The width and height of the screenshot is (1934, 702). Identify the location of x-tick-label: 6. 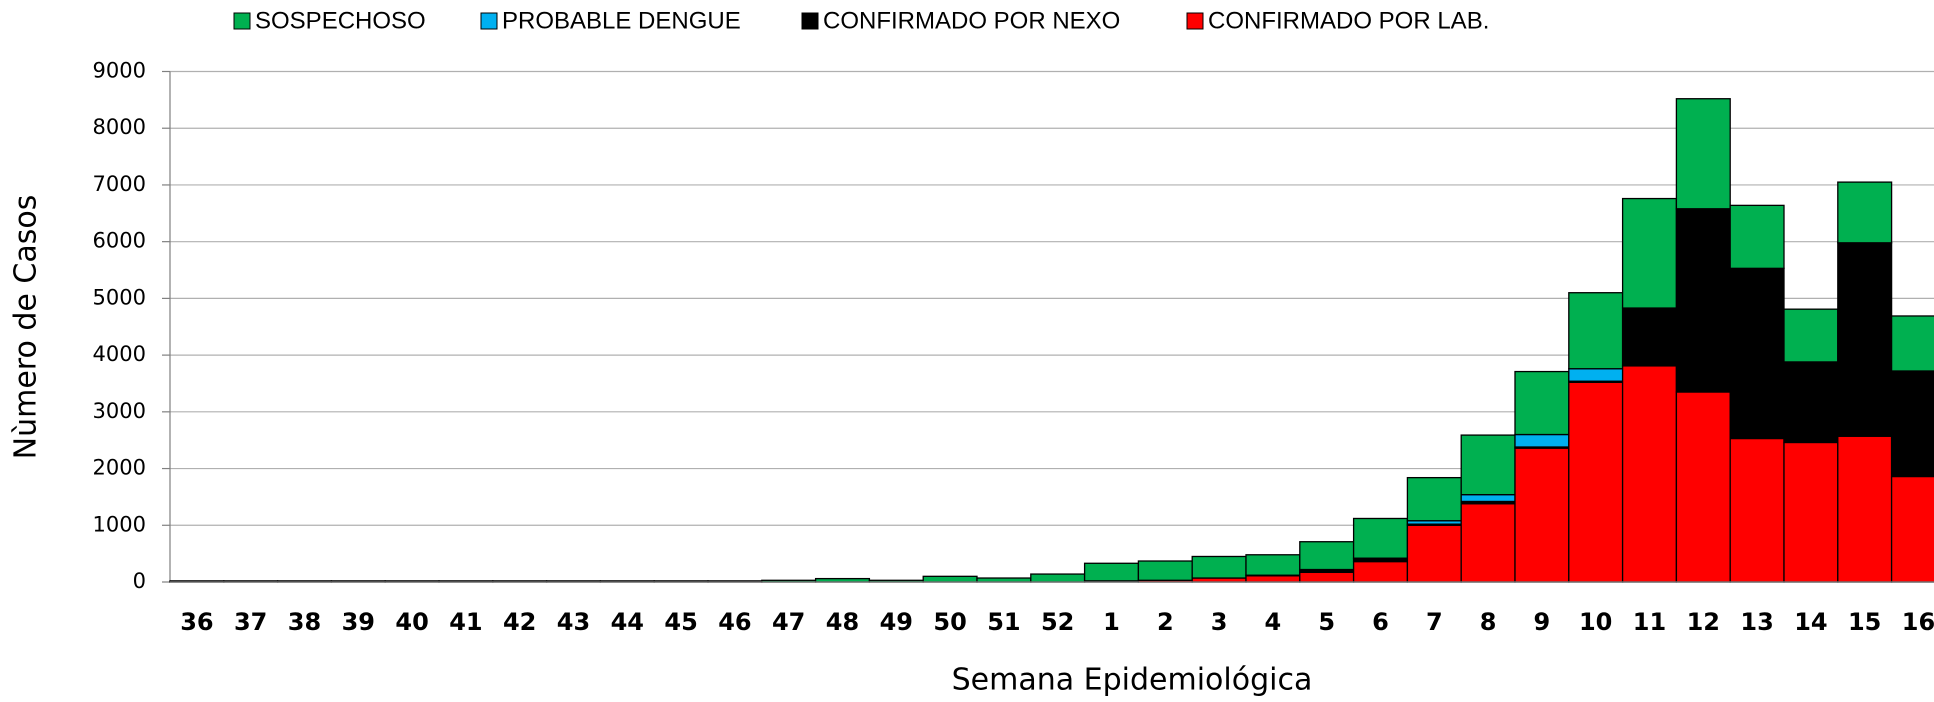
(1380, 622).